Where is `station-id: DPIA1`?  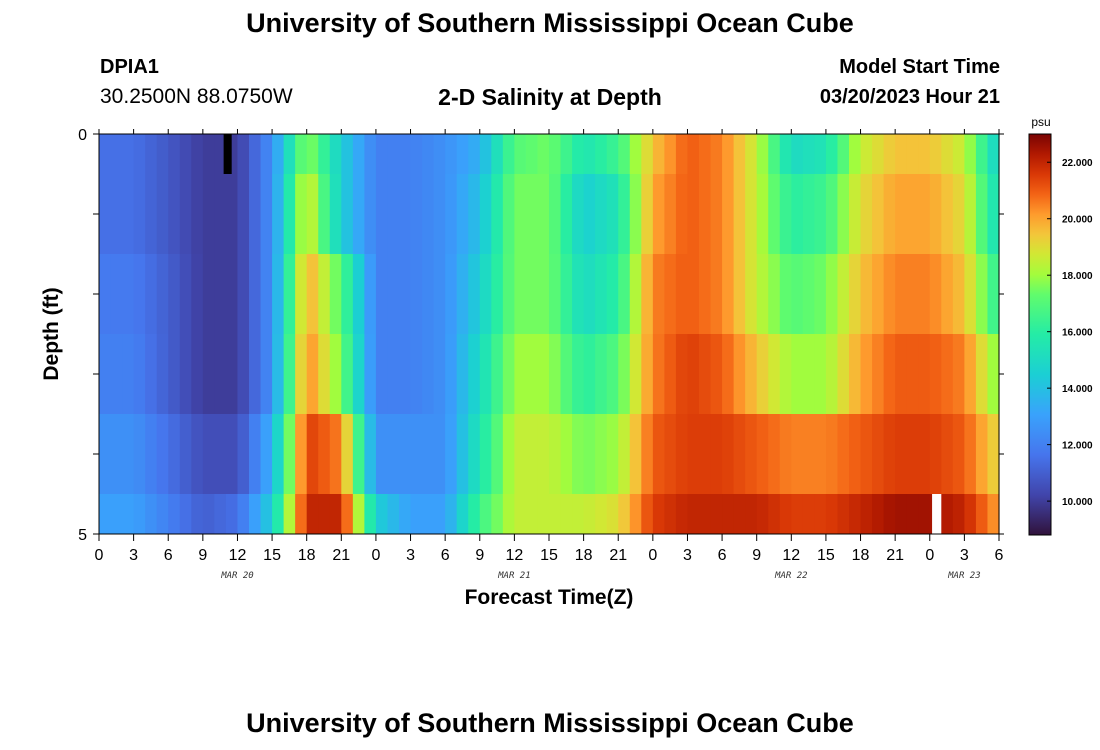 station-id: DPIA1 is located at coordinates (129, 67).